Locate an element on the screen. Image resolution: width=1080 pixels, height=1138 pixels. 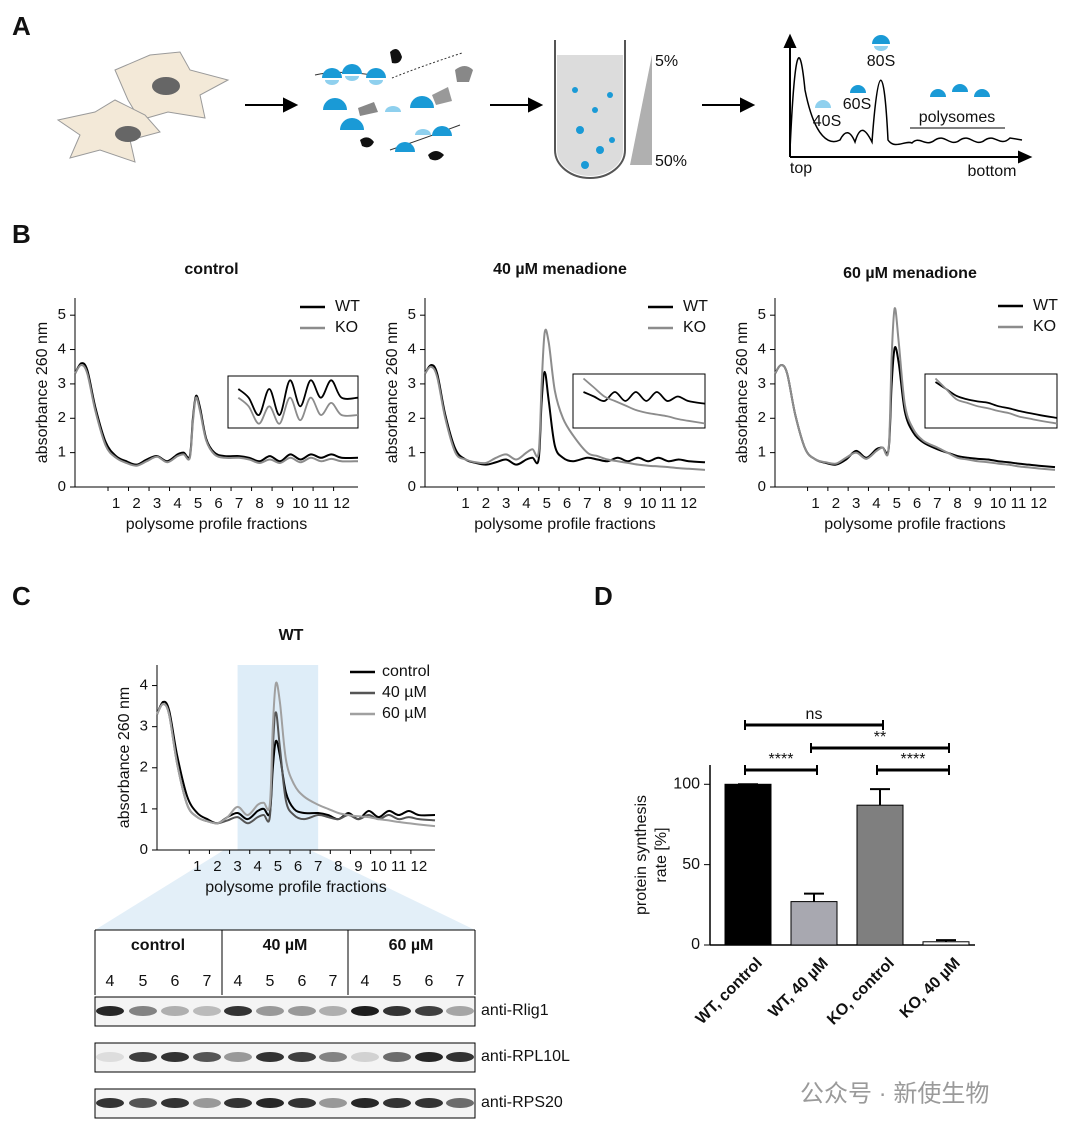
panel-label: B is located at coordinates (21, 234).